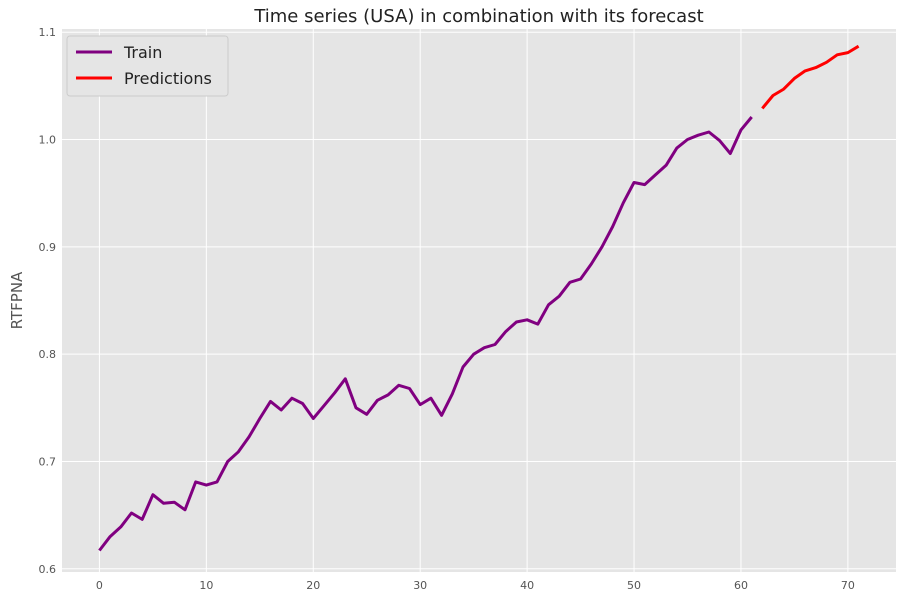 This screenshot has width=901, height=600. Describe the element at coordinates (527, 585) in the screenshot. I see `x-tick-label: 40` at that location.